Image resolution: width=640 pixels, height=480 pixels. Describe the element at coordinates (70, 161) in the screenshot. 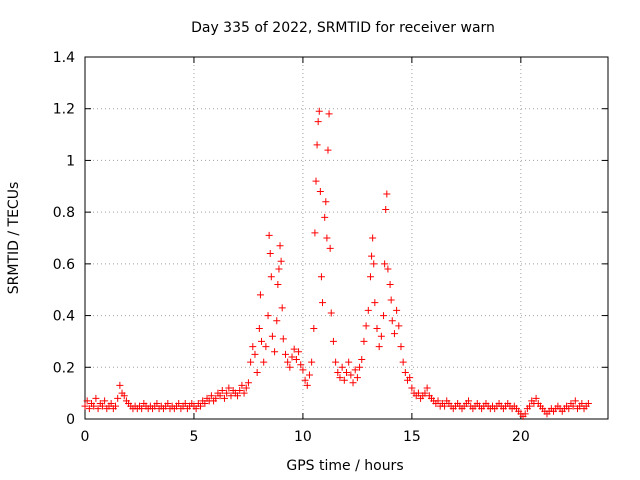

I see `y-tick-label: 1` at that location.